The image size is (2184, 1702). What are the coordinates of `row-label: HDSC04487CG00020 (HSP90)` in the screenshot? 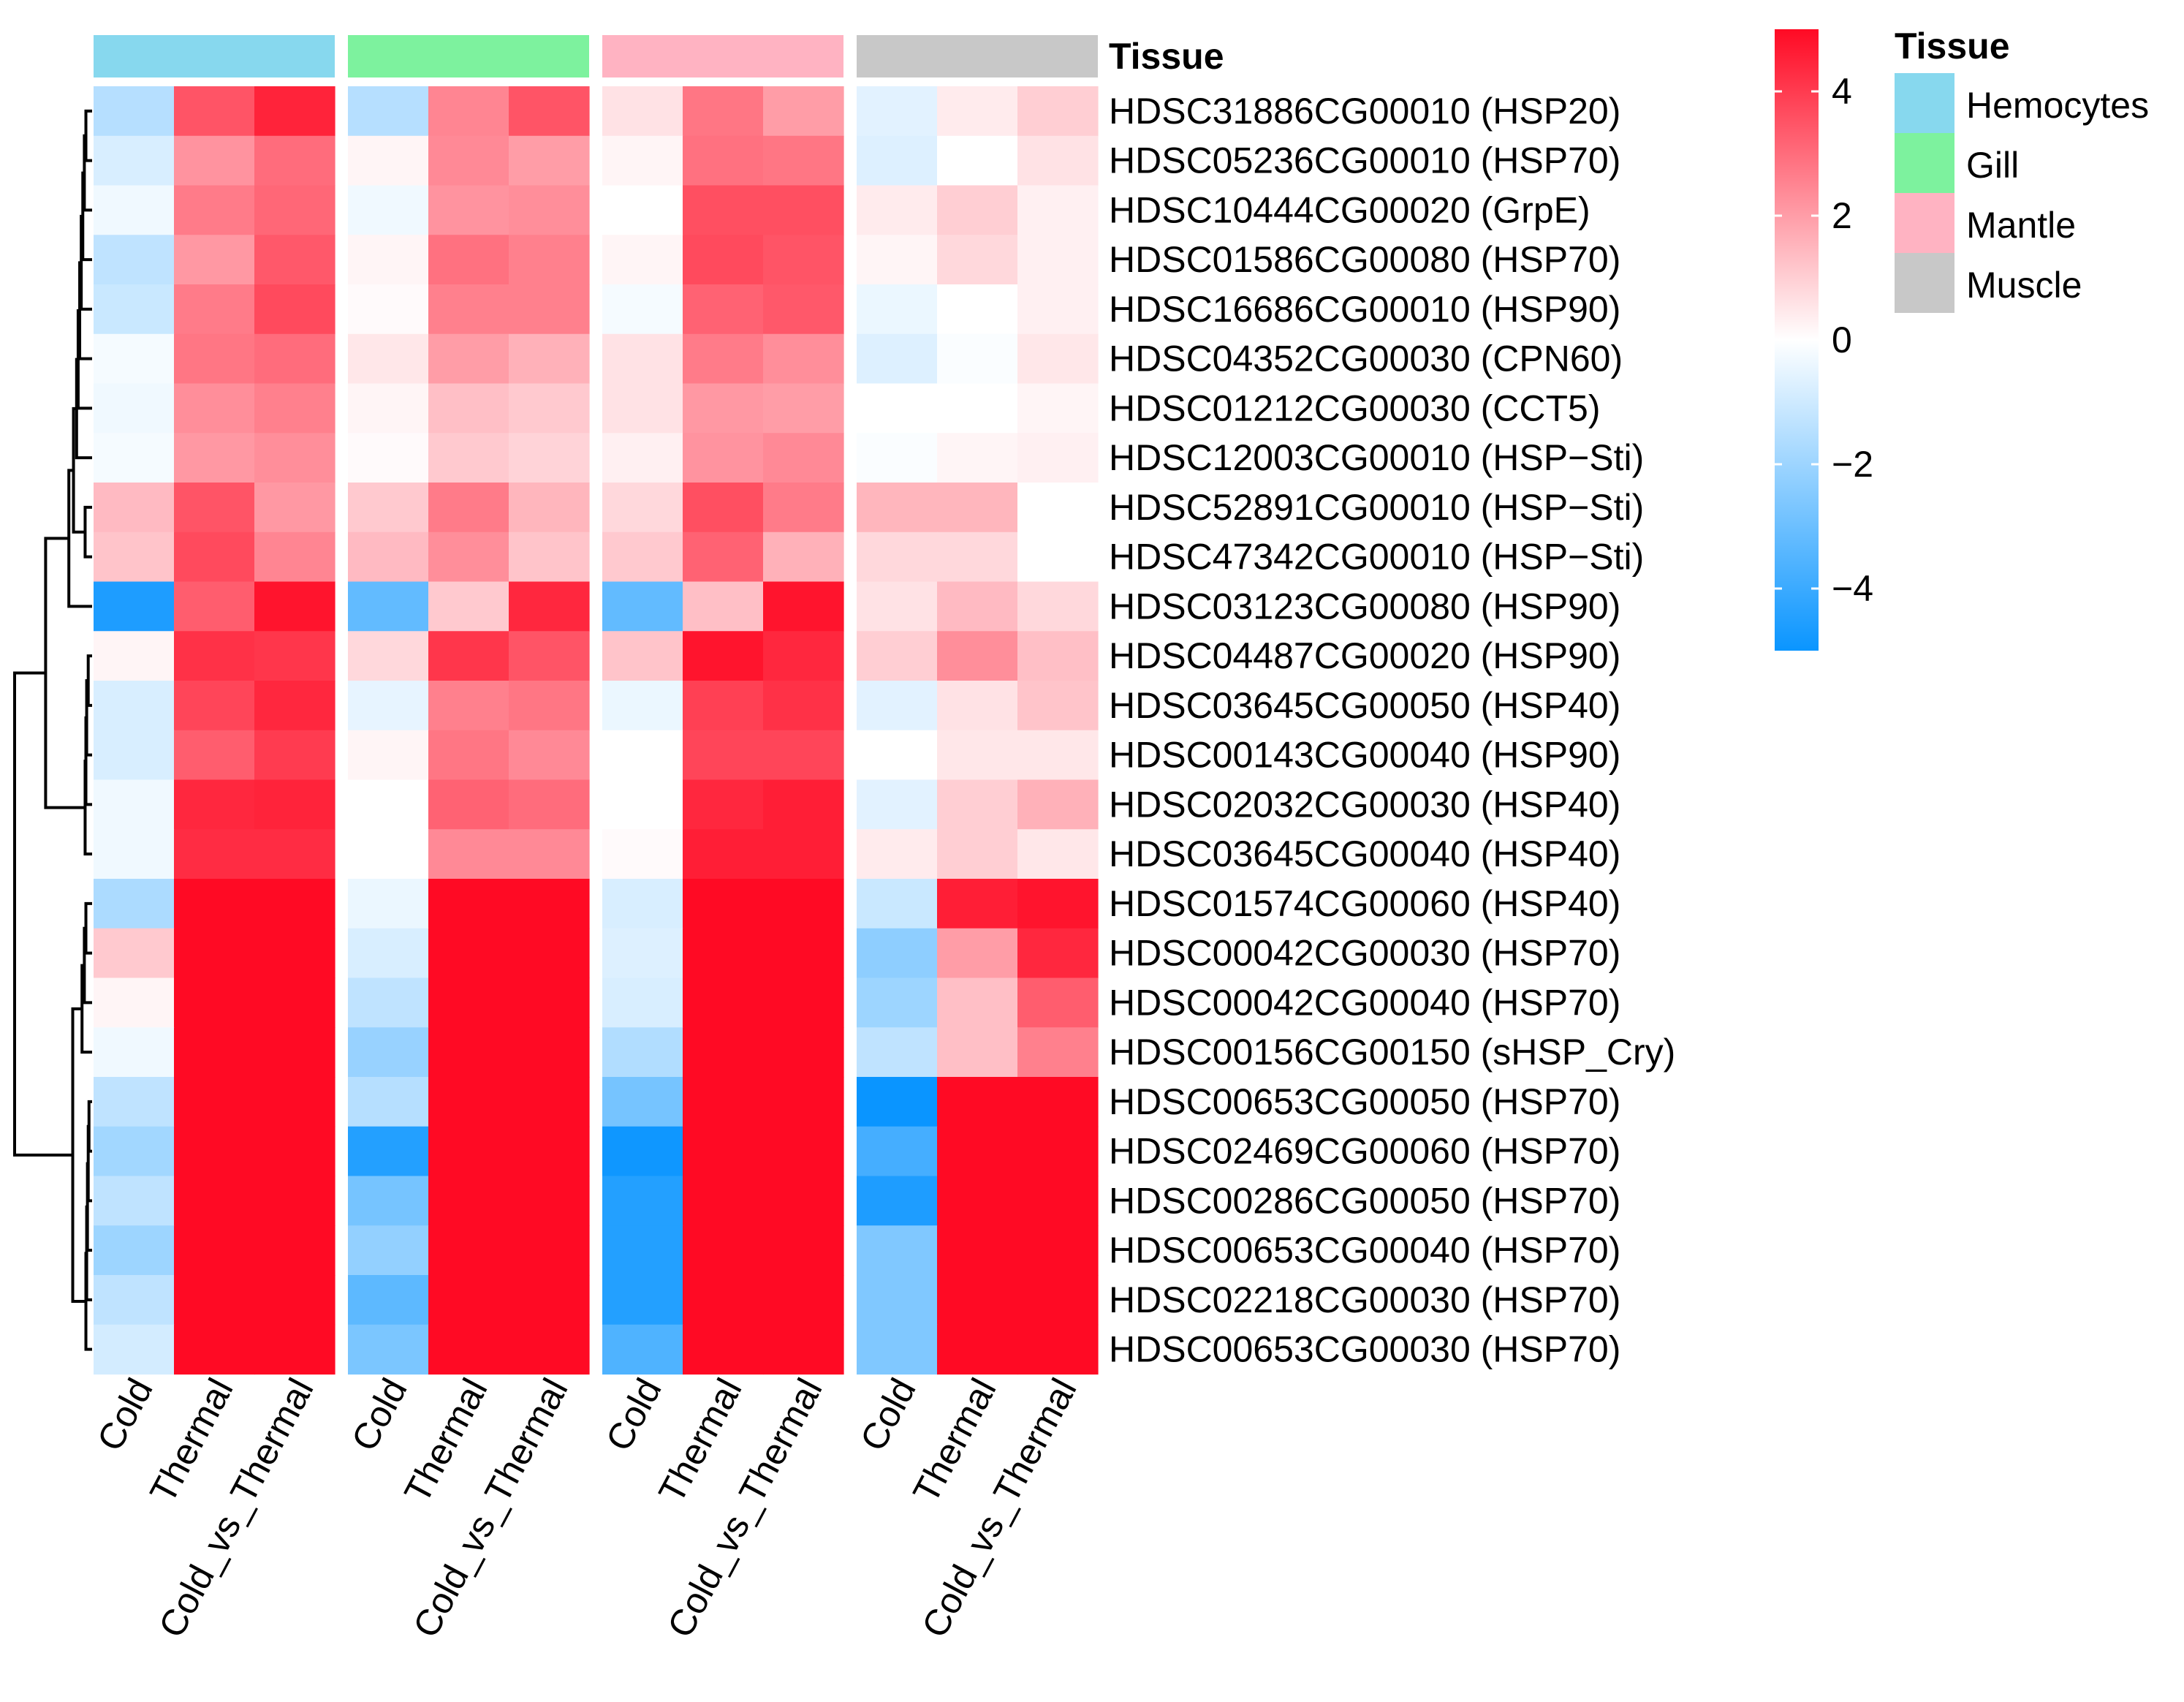 It's located at (1364, 655).